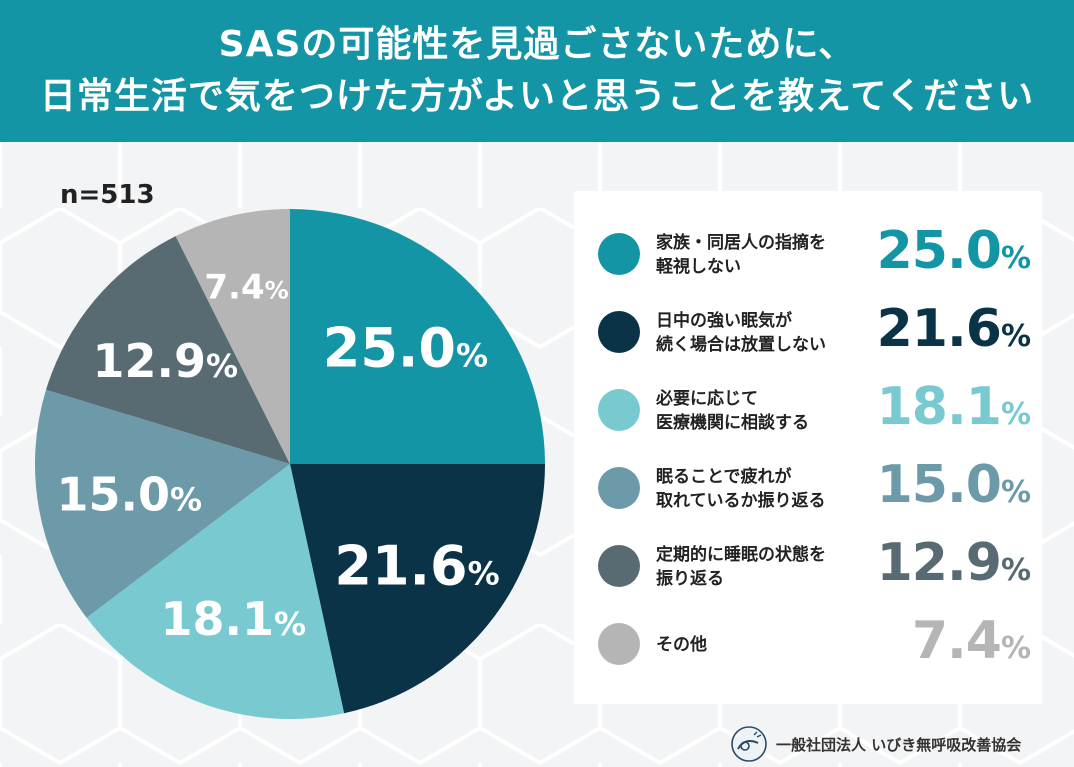 Image resolution: width=1074 pixels, height=767 pixels. Describe the element at coordinates (165, 361) in the screenshot. I see `pie-slice-label: 12.9%` at that location.